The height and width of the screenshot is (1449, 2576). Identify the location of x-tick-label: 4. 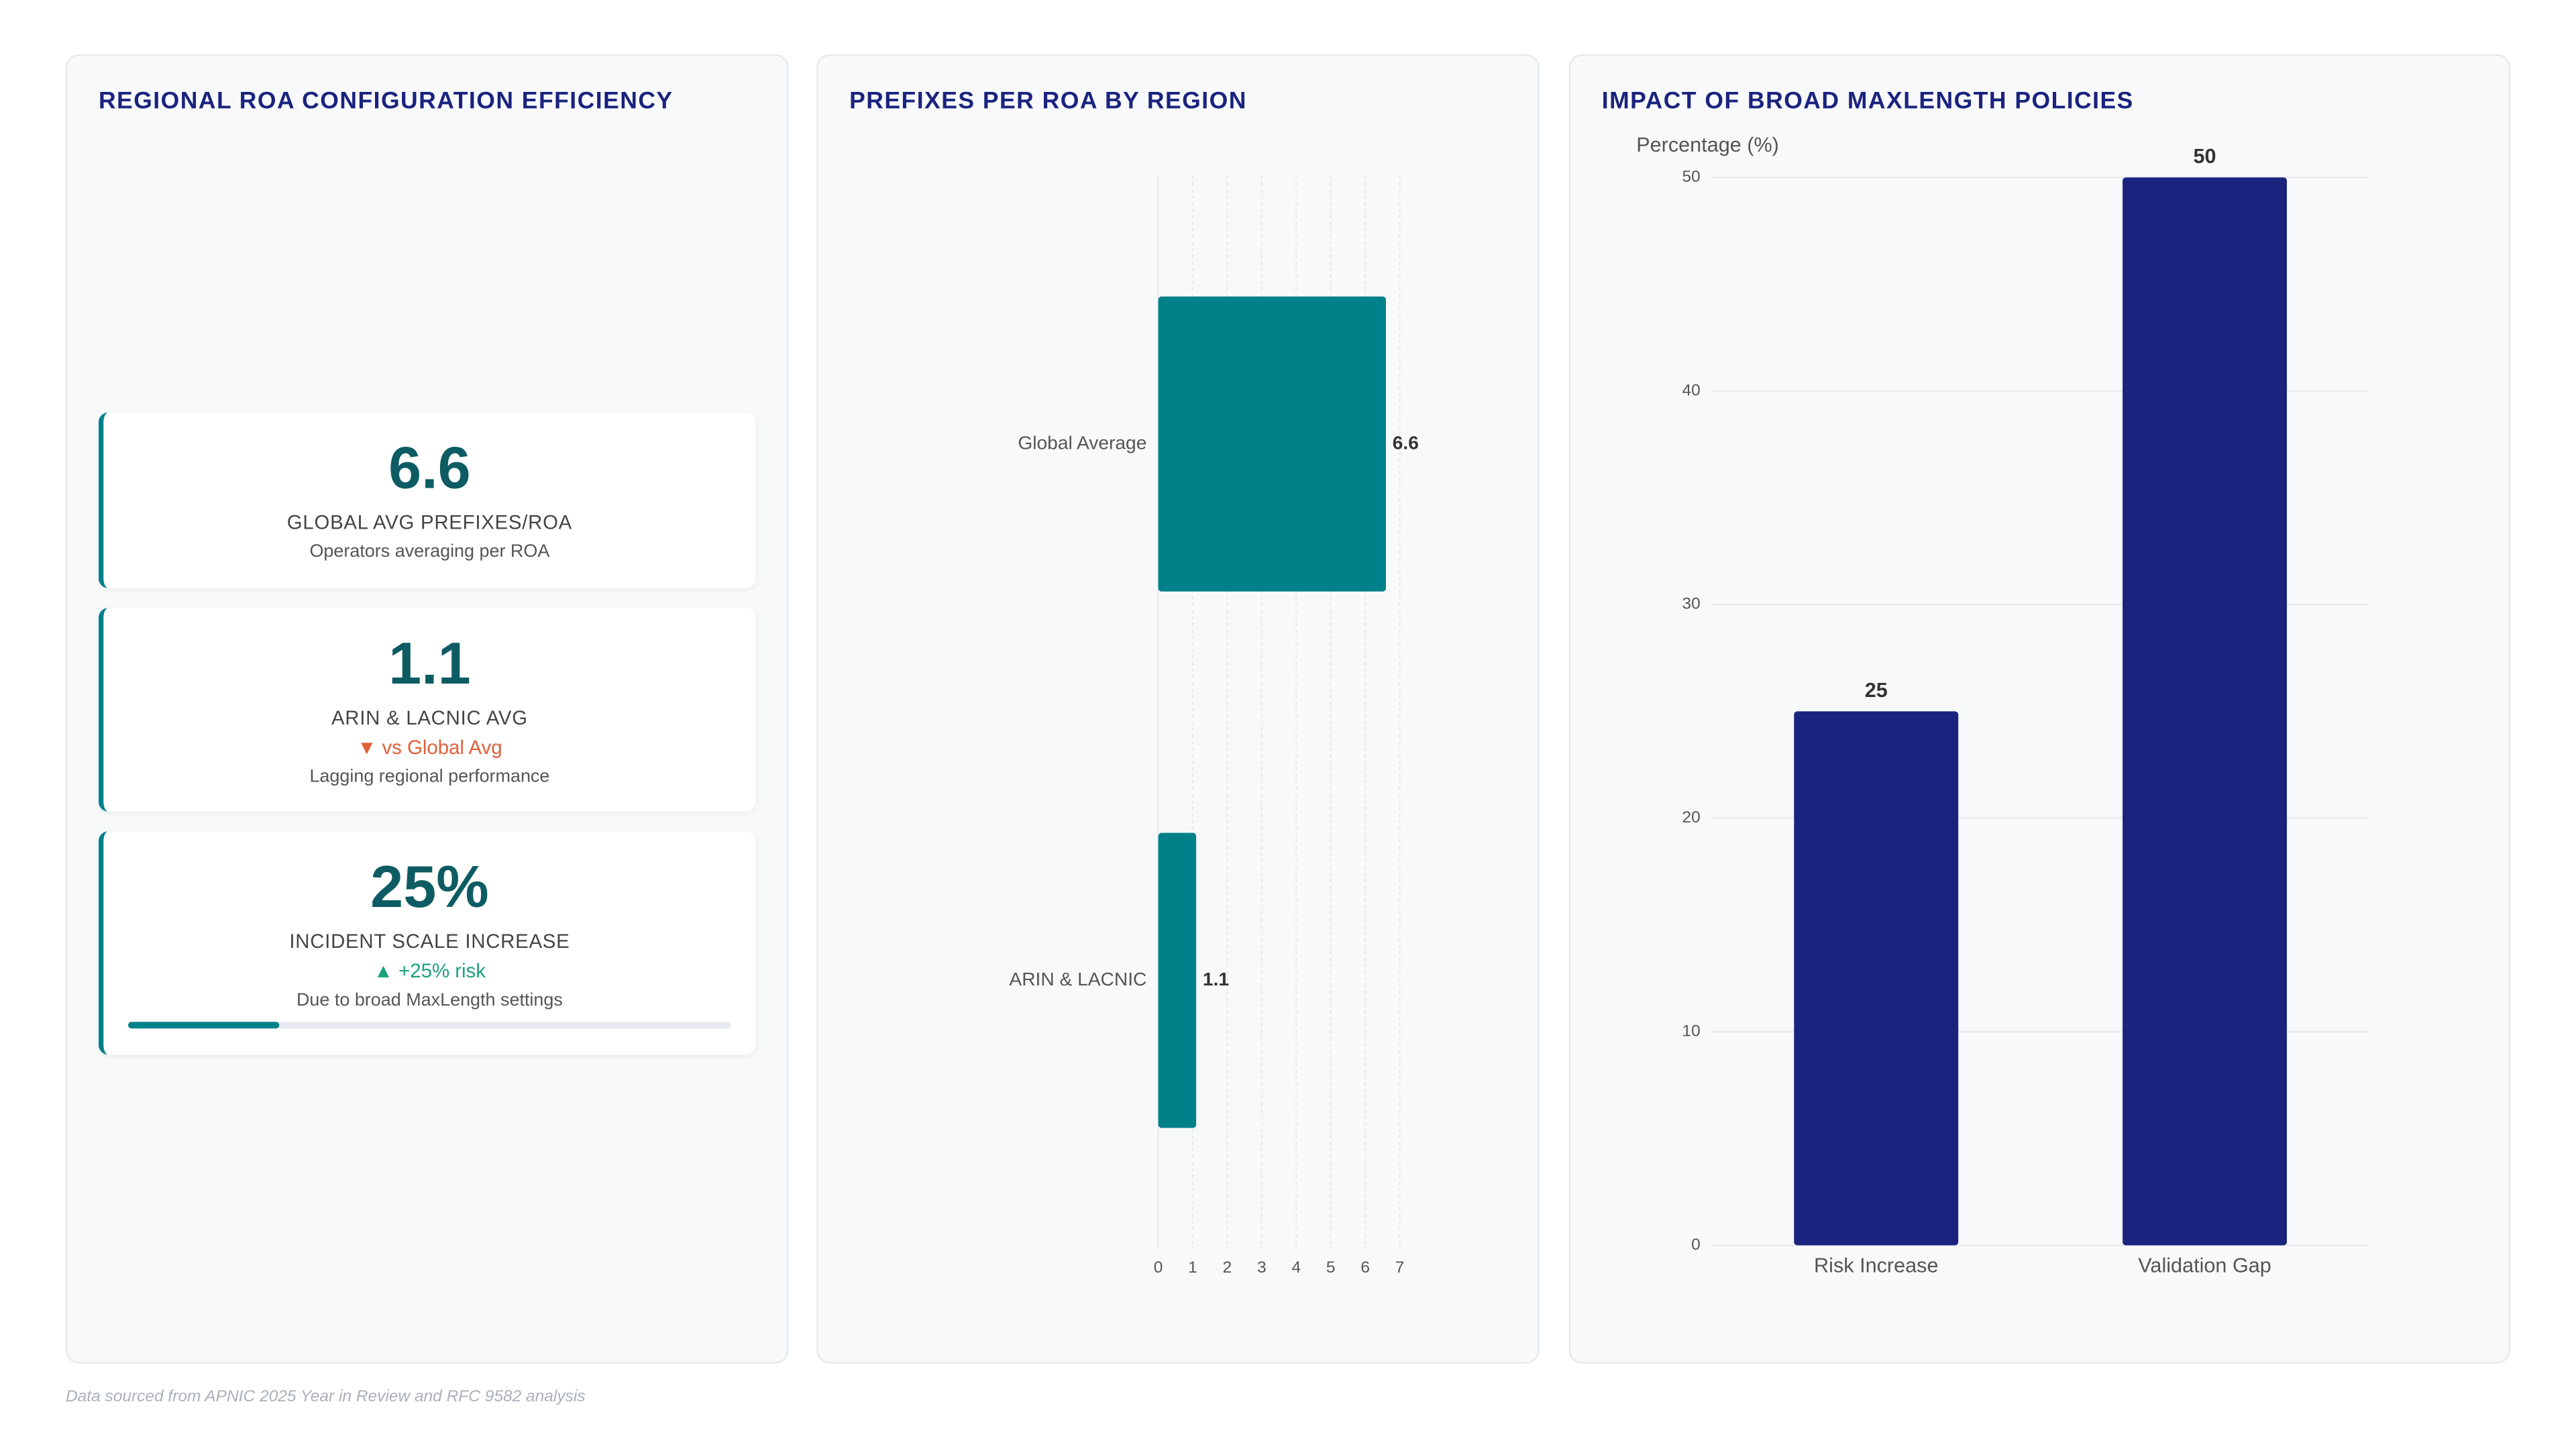
(1296, 1267).